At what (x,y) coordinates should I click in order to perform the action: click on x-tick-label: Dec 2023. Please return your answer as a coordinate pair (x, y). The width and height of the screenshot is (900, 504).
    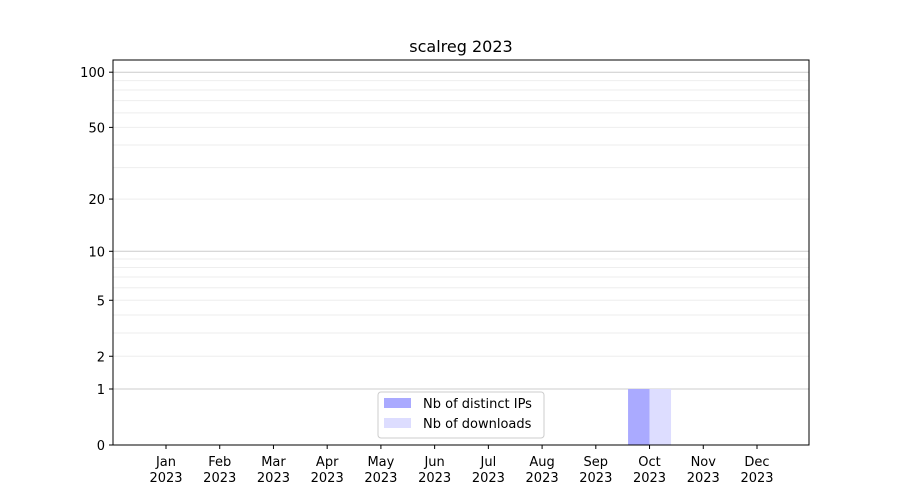
    Looking at the image, I should click on (756, 470).